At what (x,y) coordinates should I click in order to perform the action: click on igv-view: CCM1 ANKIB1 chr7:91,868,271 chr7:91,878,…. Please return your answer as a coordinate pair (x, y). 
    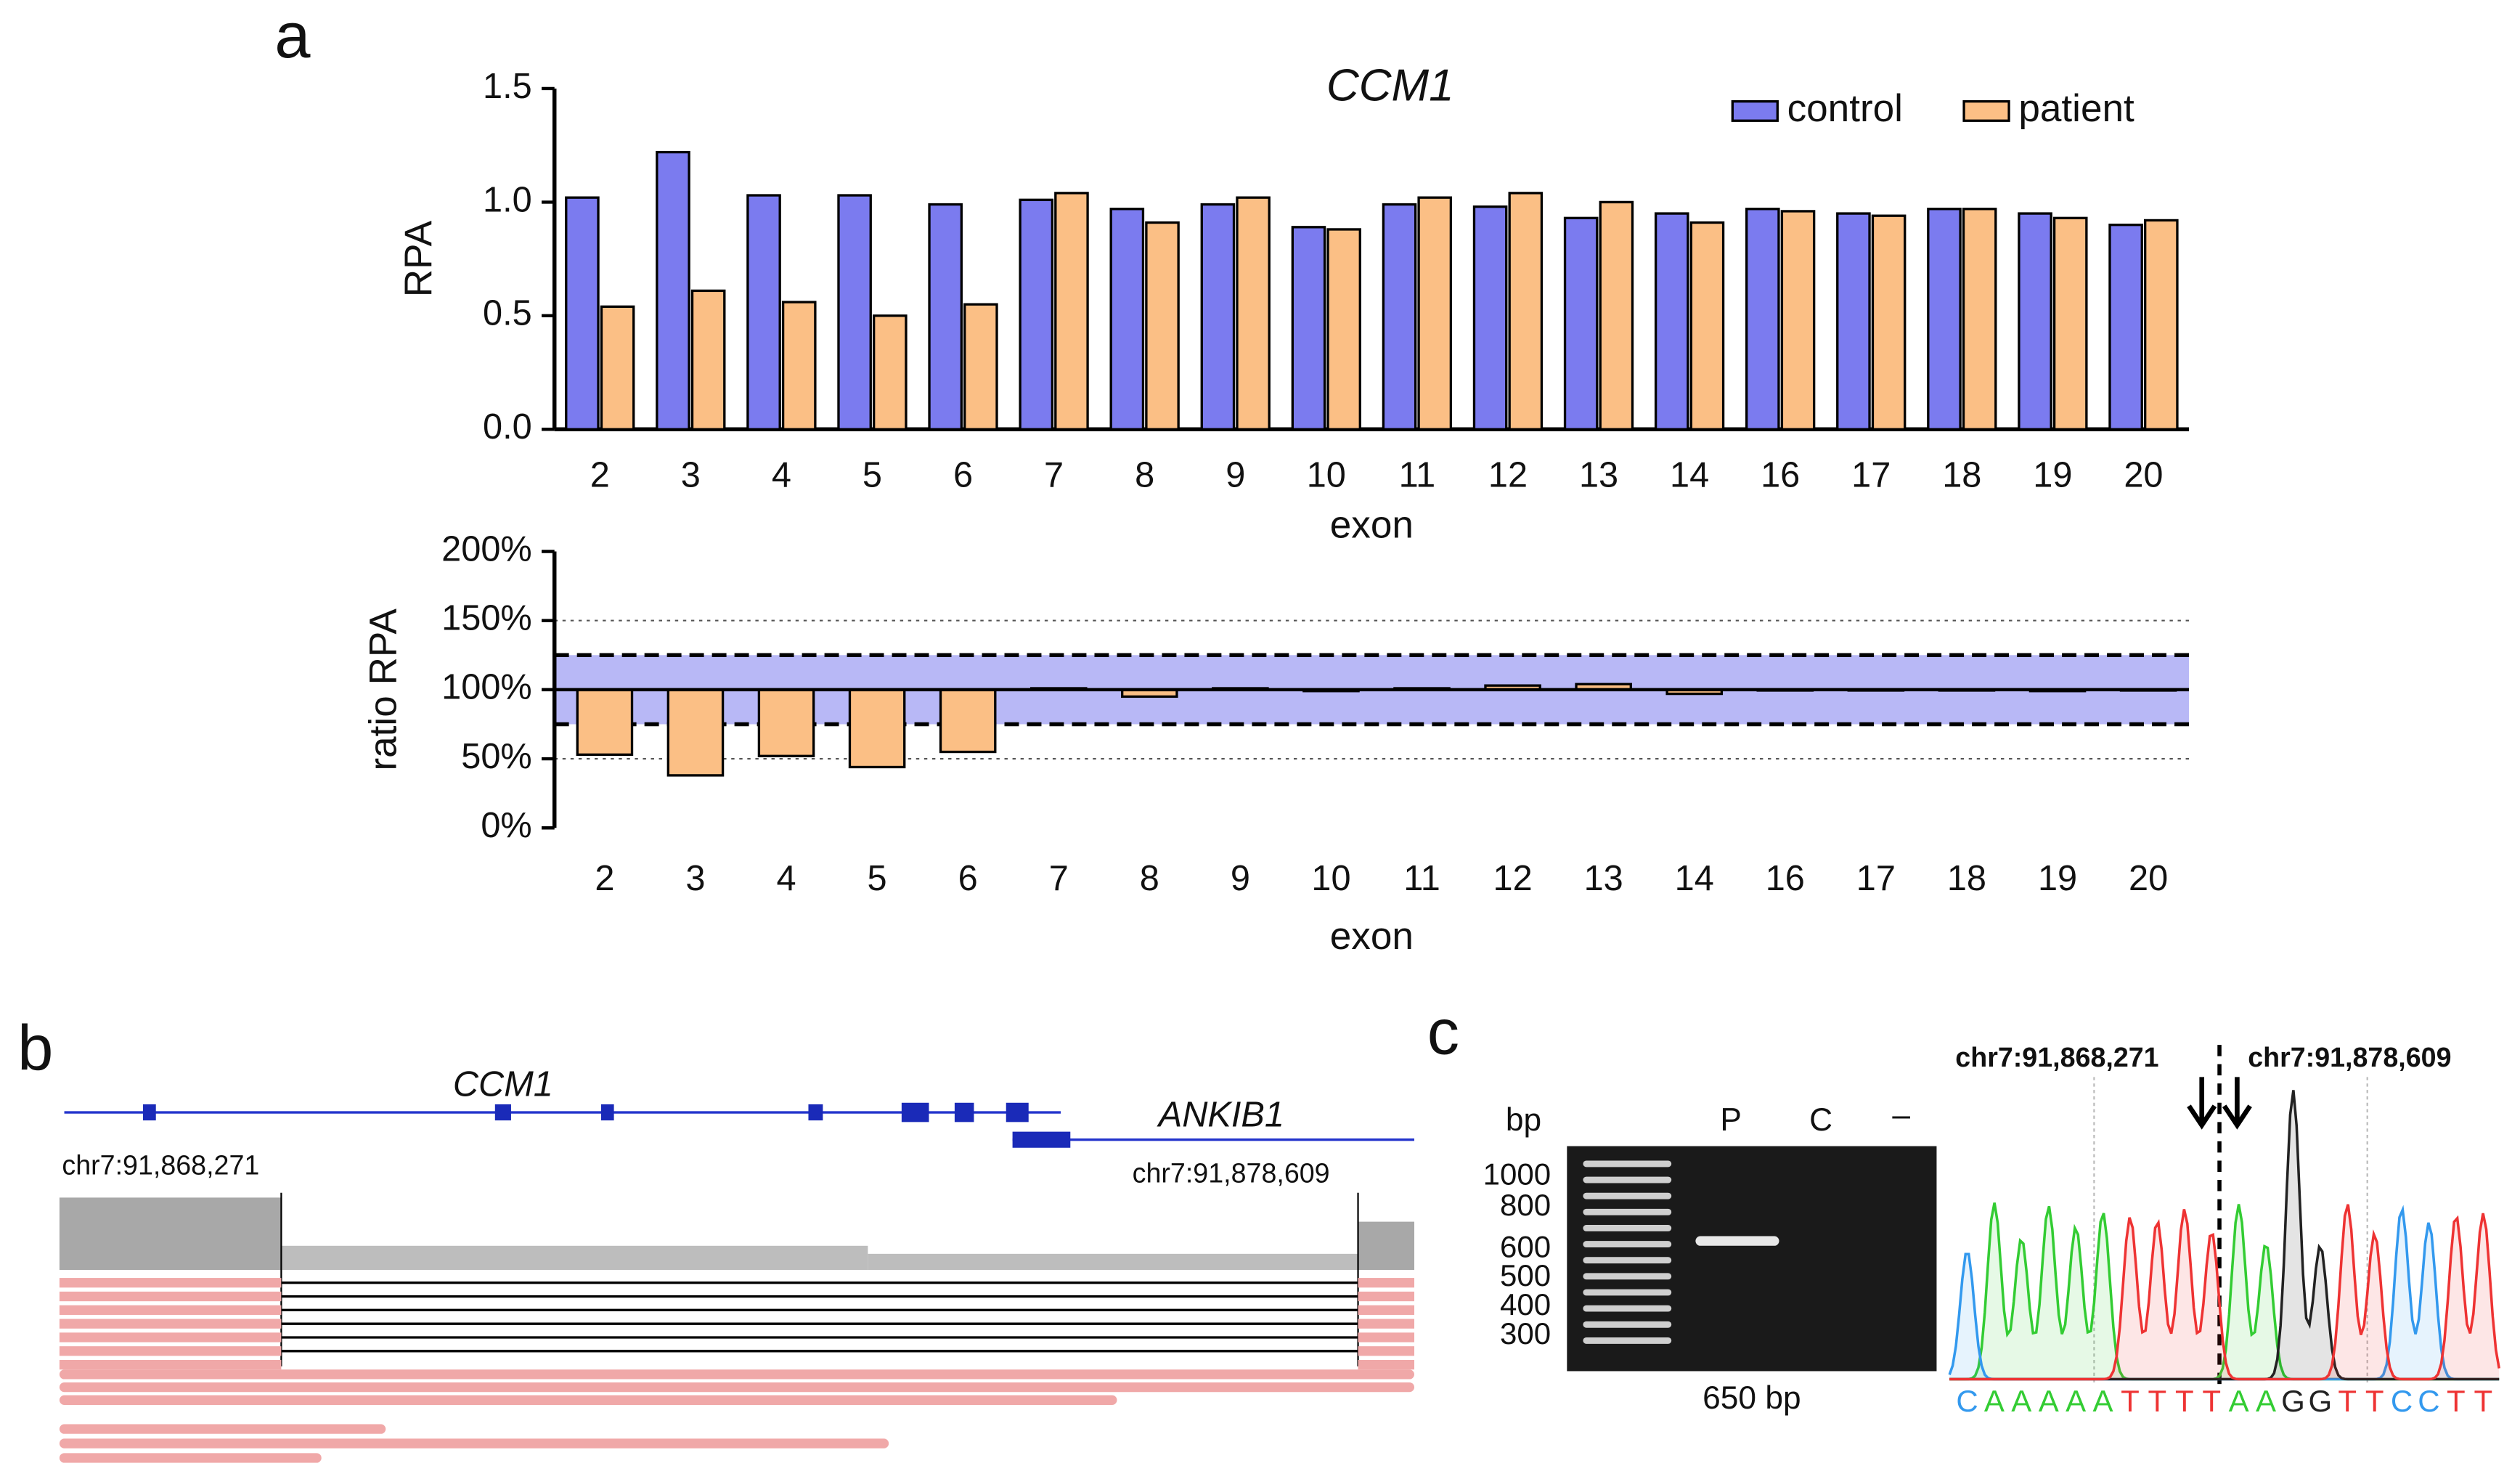
    Looking at the image, I should click on (737, 1264).